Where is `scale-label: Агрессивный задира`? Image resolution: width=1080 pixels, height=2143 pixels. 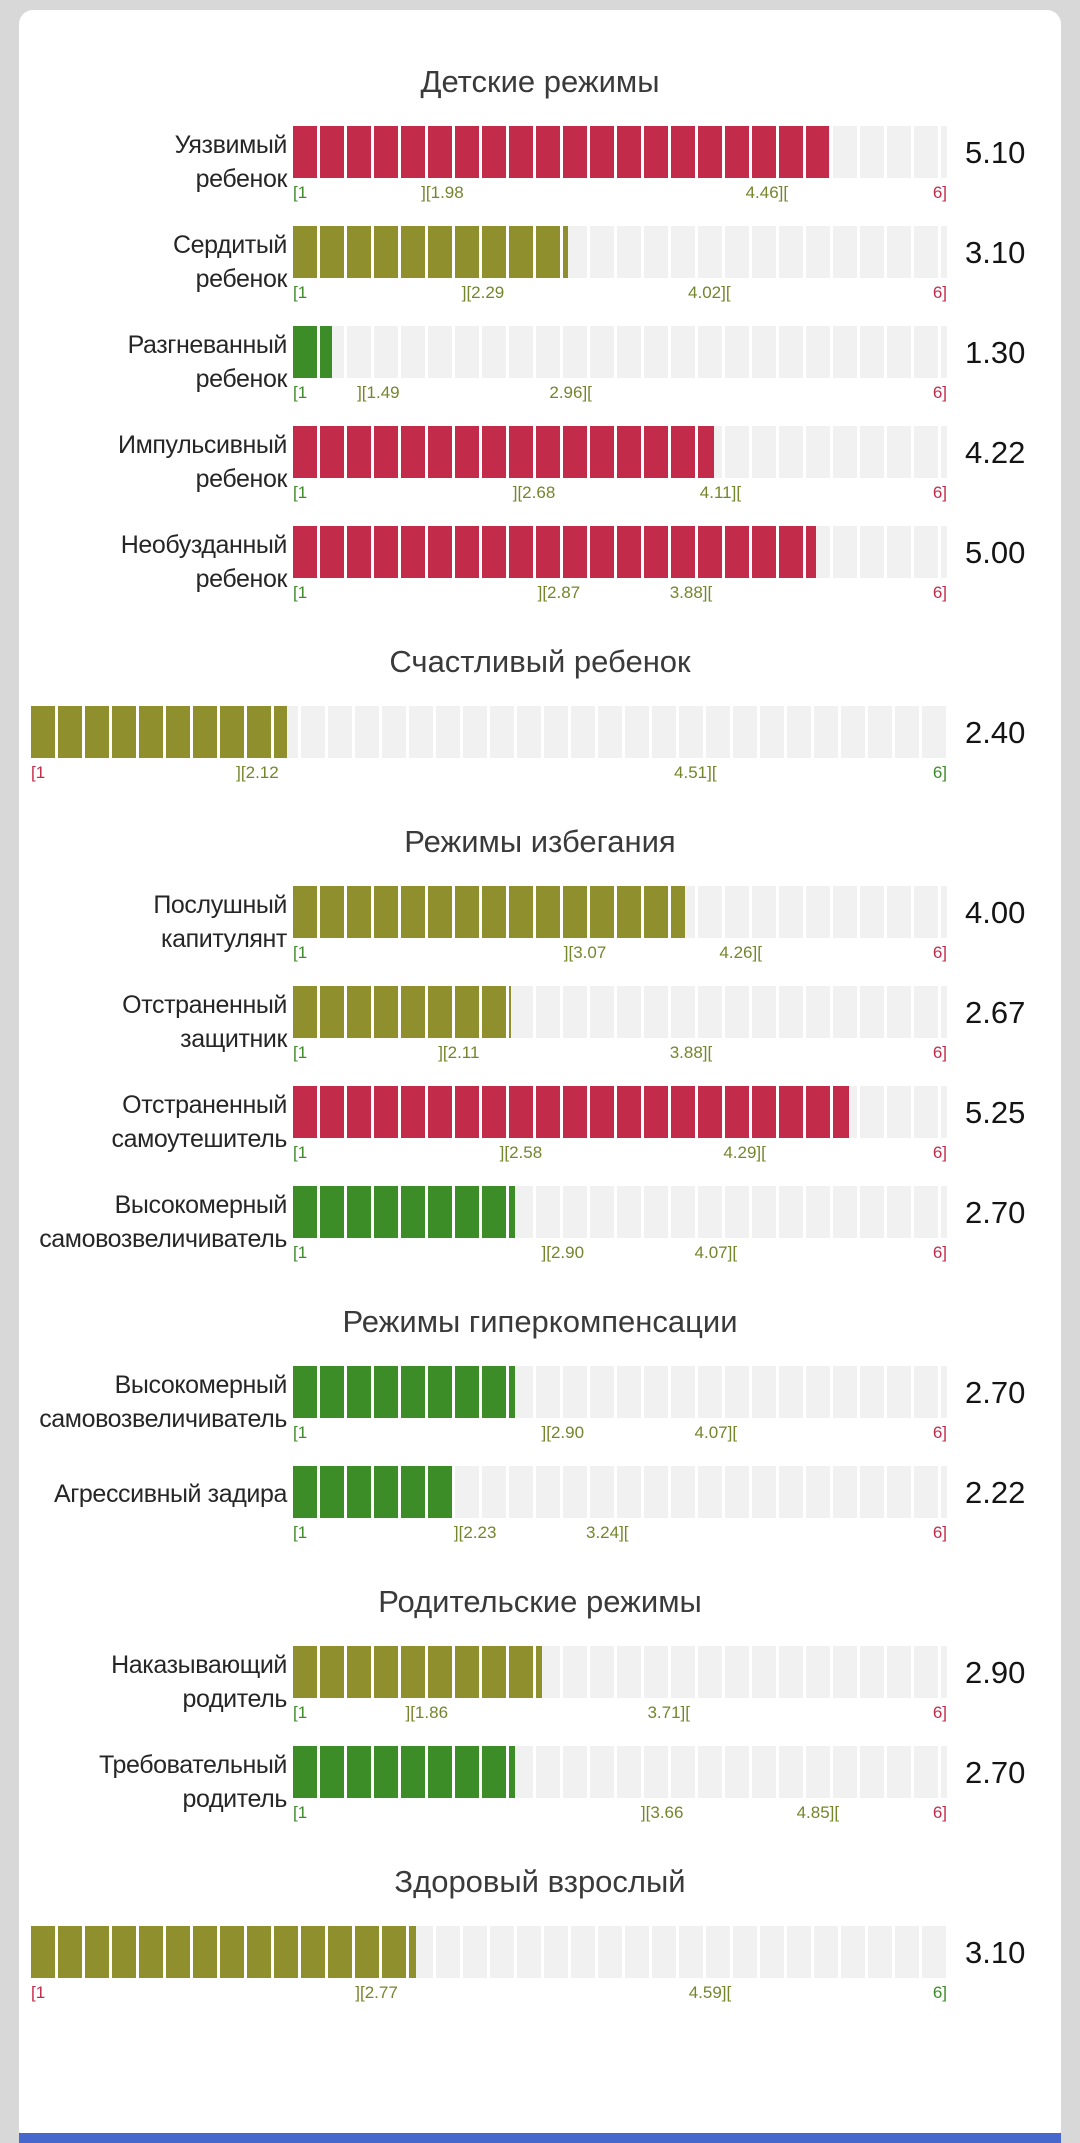 scale-label: Агрессивный задира is located at coordinates (159, 1488).